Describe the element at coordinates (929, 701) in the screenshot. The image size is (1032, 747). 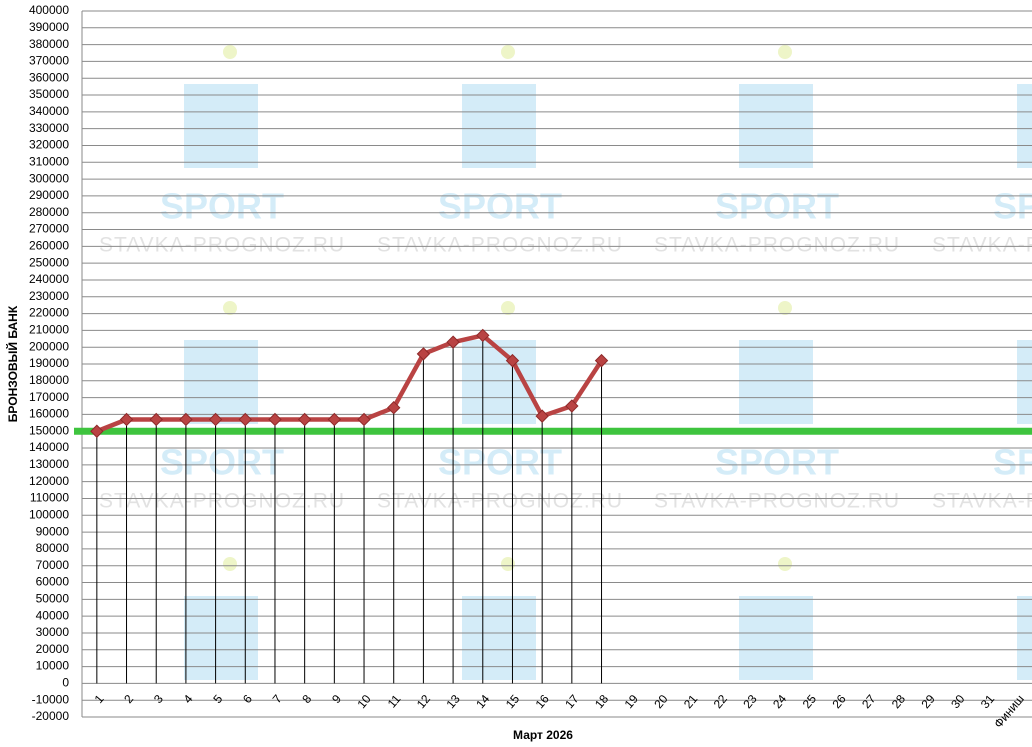
I see `x-tick-label: 29` at that location.